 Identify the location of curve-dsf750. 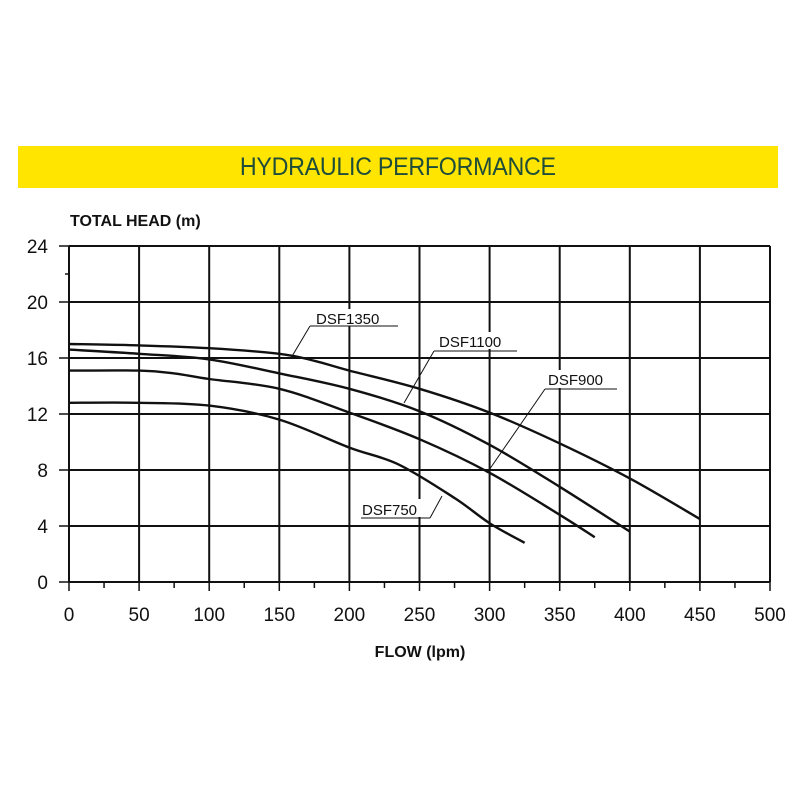
(297, 472).